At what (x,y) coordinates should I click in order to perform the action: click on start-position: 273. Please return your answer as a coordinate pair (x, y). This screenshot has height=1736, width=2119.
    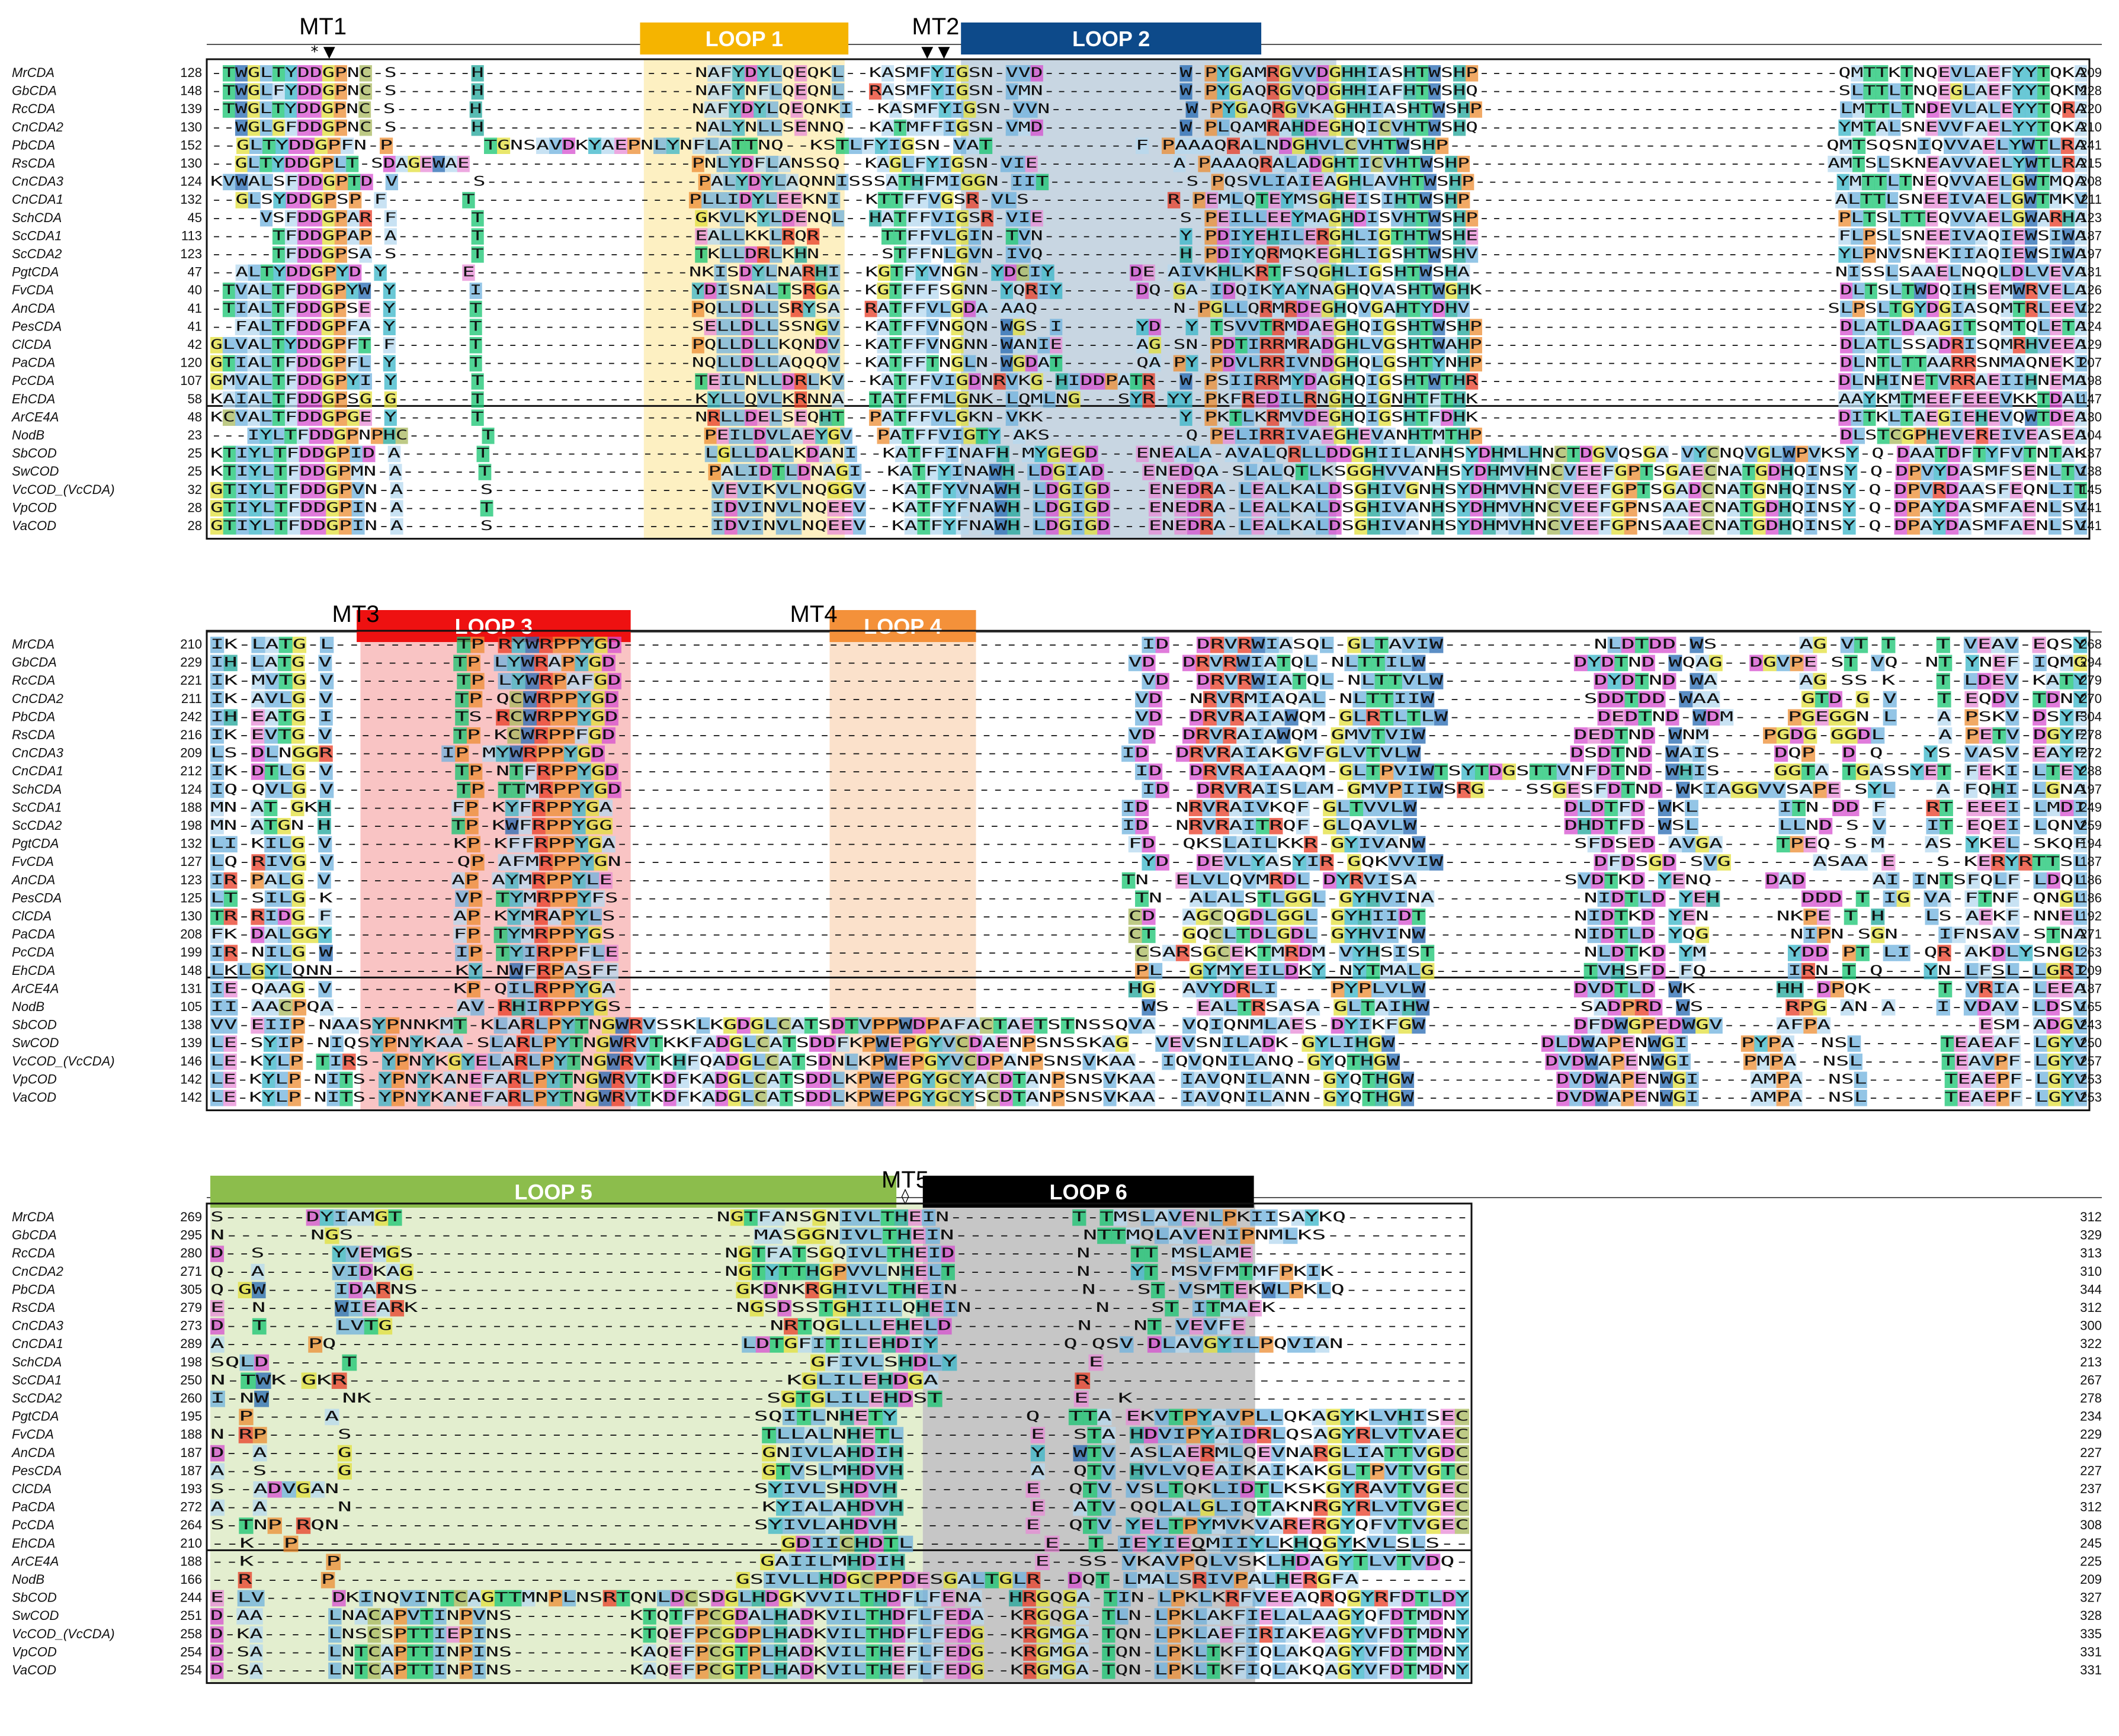
    Looking at the image, I should click on (191, 1325).